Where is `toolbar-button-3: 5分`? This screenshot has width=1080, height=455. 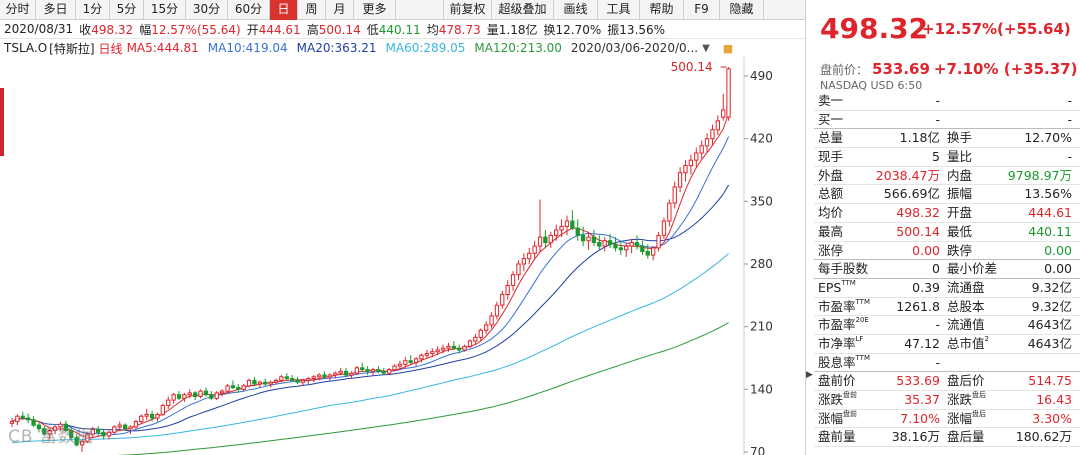
toolbar-button-3: 5分 is located at coordinates (127, 10).